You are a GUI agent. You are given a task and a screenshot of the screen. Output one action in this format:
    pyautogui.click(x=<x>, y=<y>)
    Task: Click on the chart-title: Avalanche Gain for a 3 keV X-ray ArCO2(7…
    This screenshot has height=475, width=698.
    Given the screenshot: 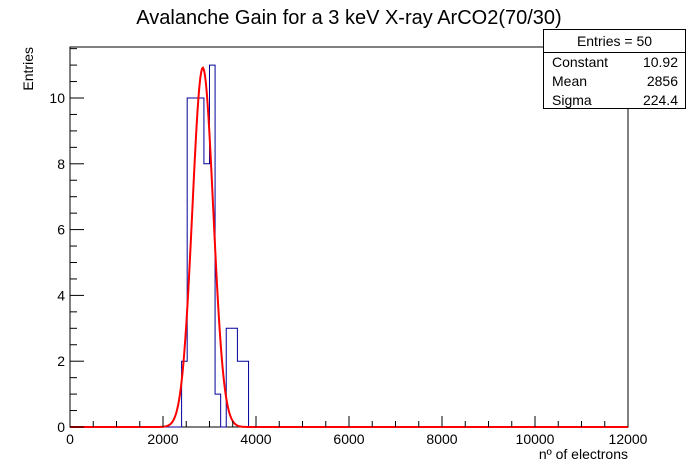 What is the action you would take?
    pyautogui.click(x=348, y=18)
    